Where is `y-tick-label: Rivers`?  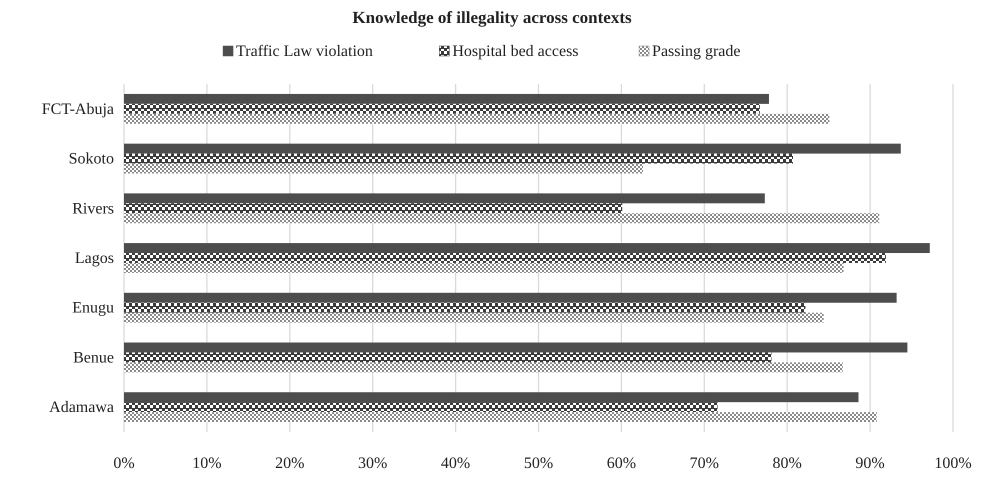 y-tick-label: Rivers is located at coordinates (93, 209).